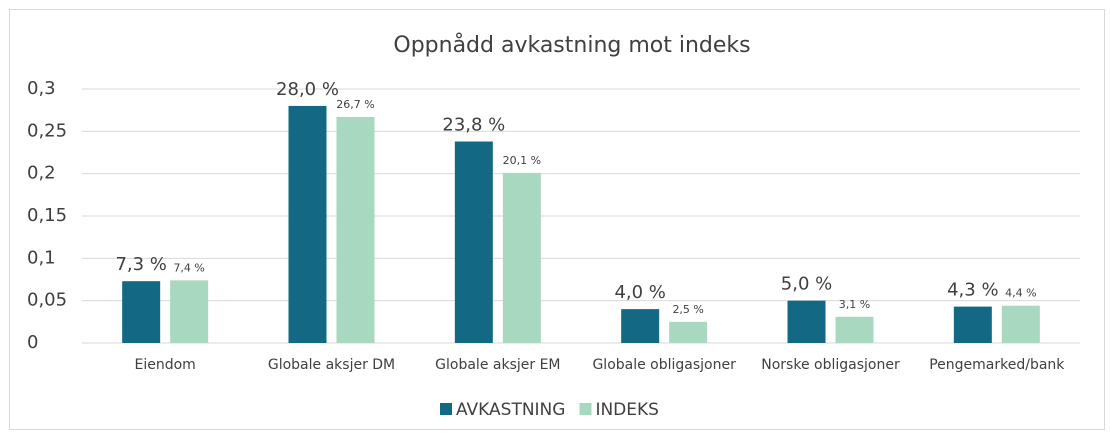 The image size is (1110, 435). I want to click on chart-title: Oppnådd avkastning mot indeks, so click(571, 45).